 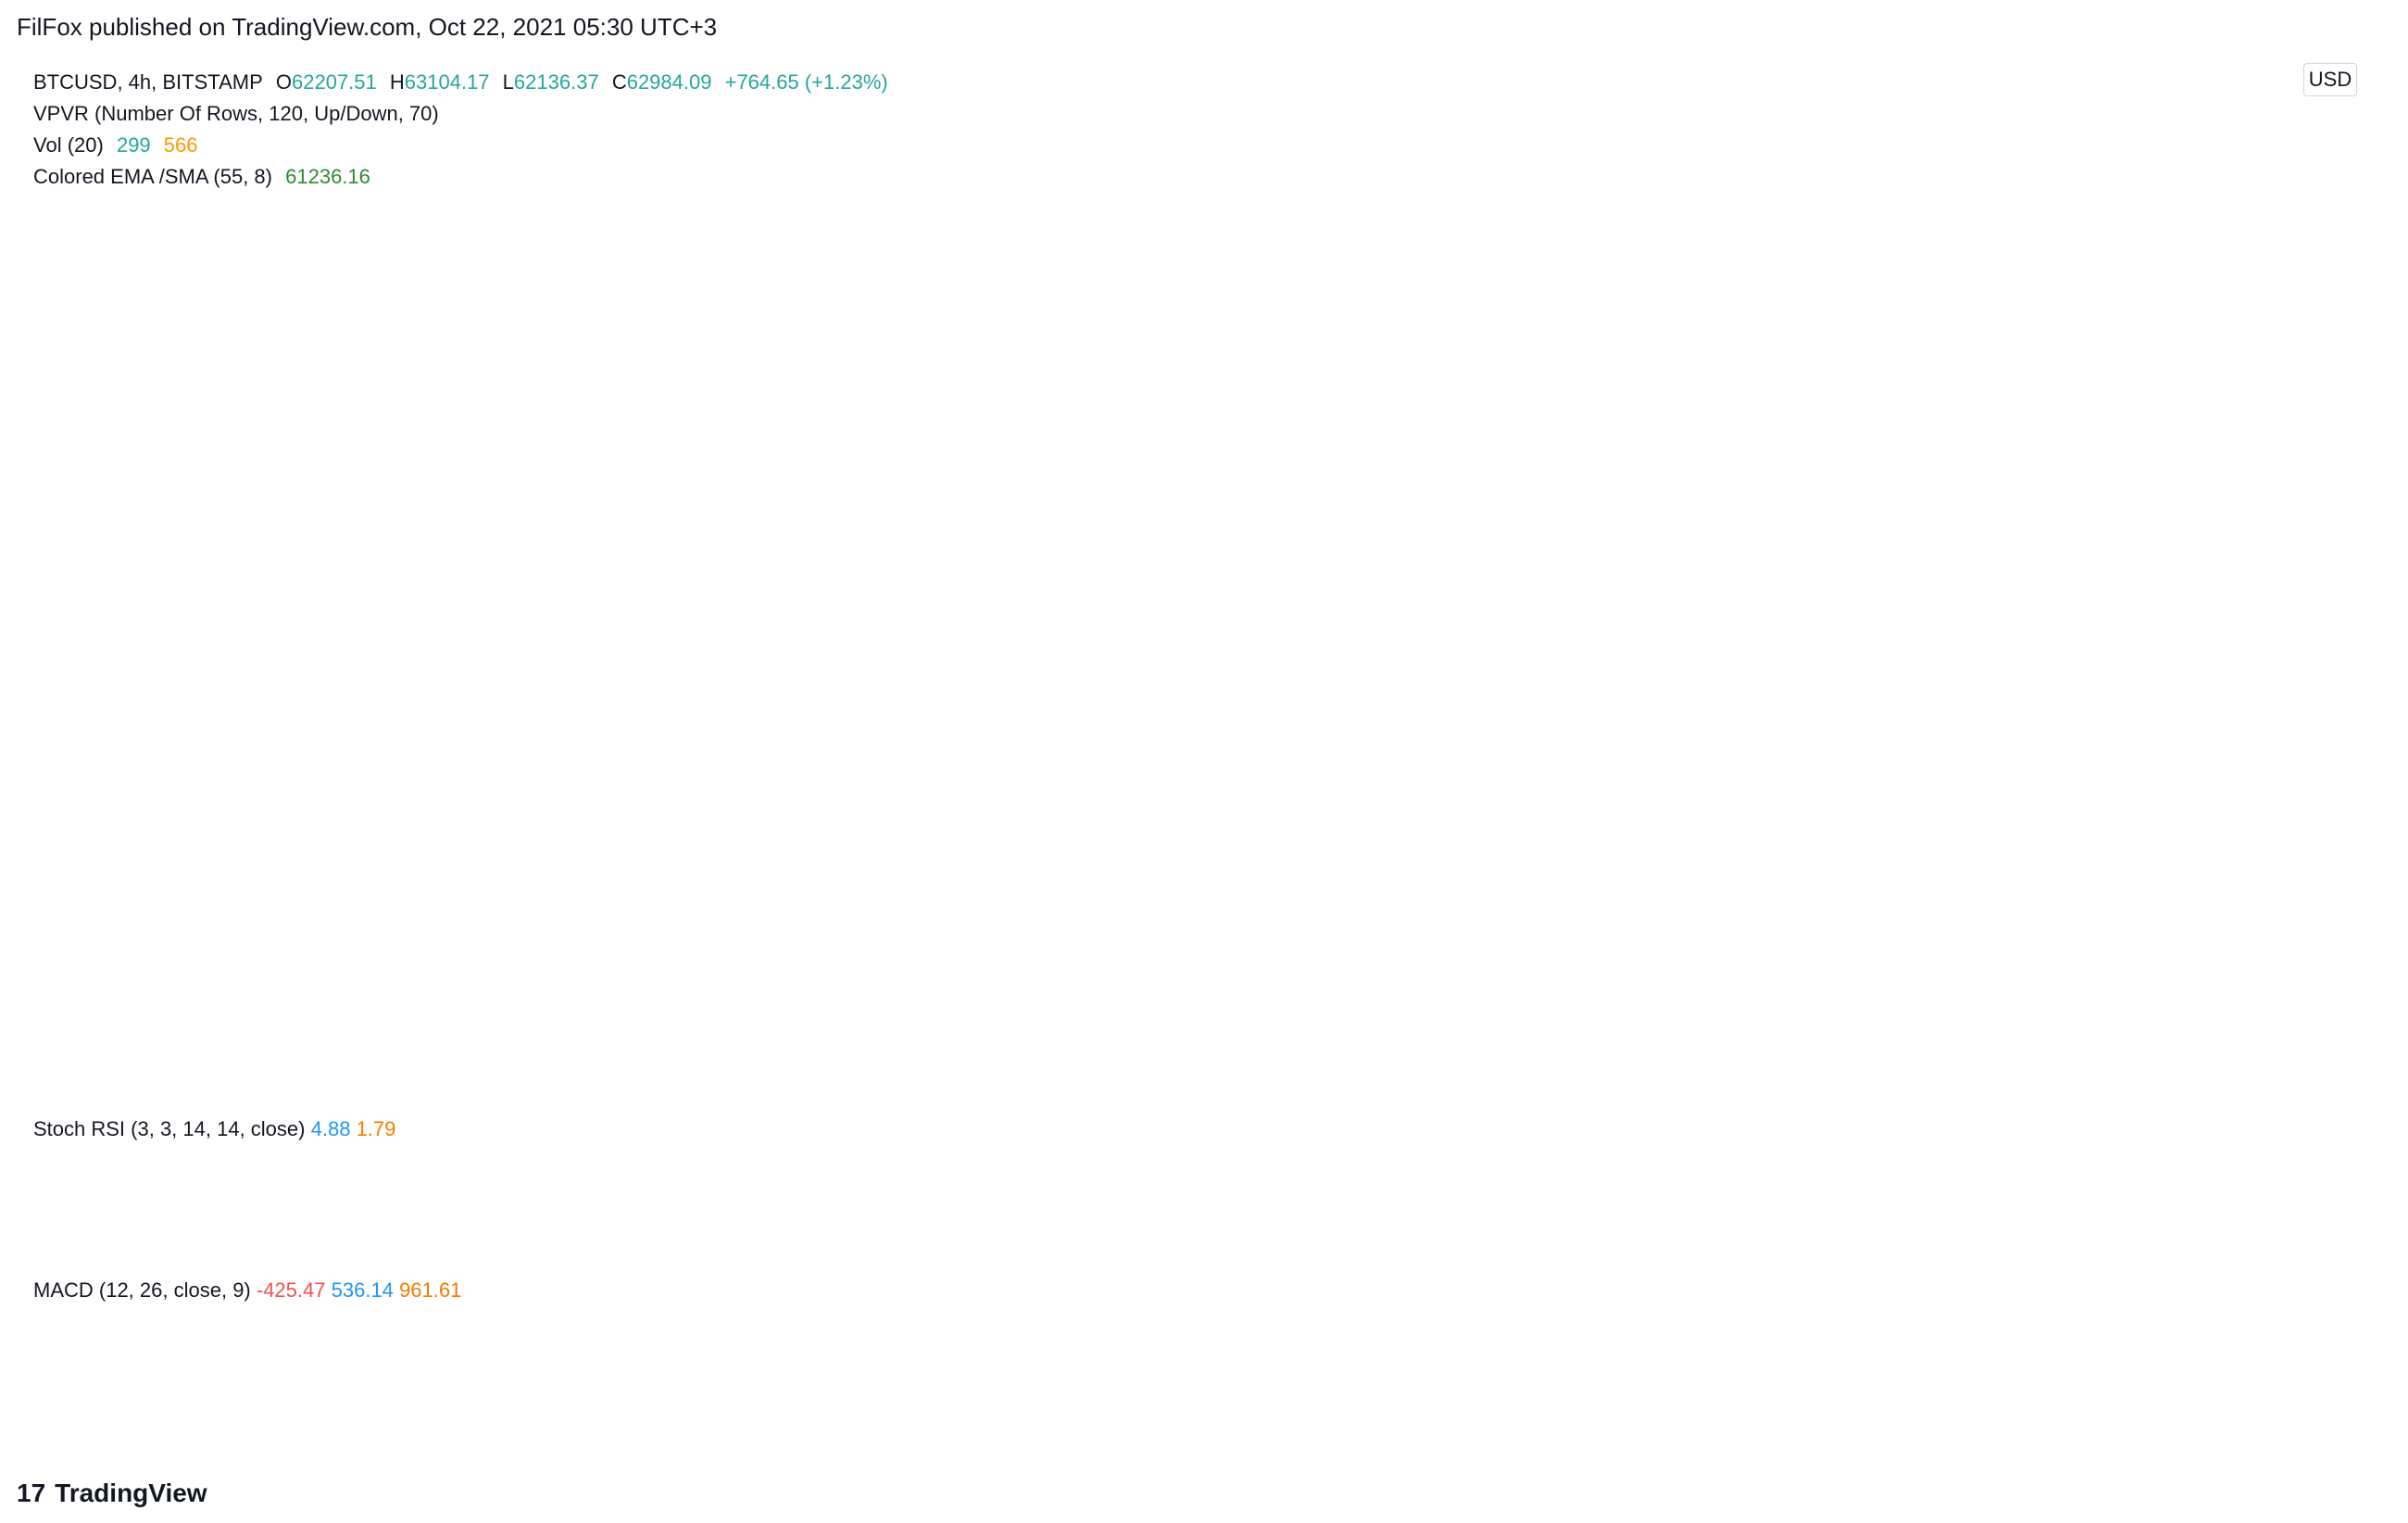 I want to click on price-level-tag-text: 53400.00, so click(x=2320, y=447).